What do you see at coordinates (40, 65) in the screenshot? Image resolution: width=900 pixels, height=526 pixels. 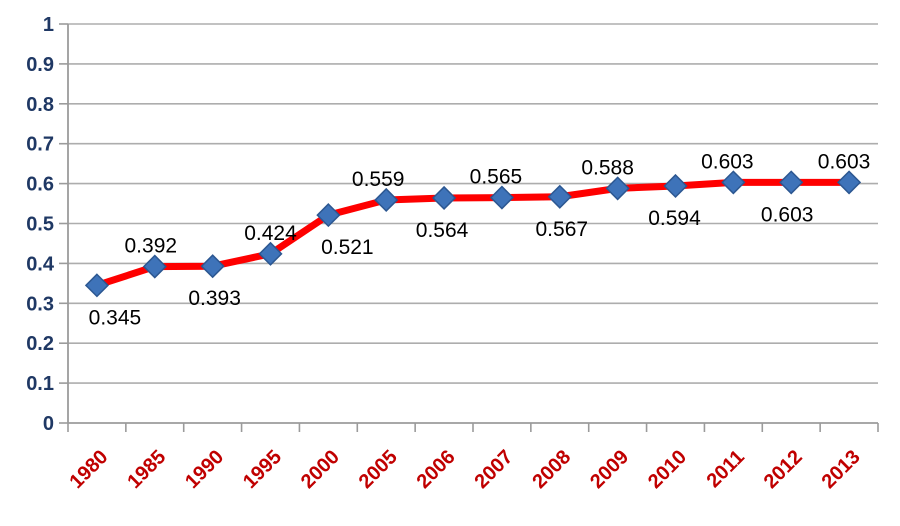 I see `y-axis-tick-label: 0.9` at bounding box center [40, 65].